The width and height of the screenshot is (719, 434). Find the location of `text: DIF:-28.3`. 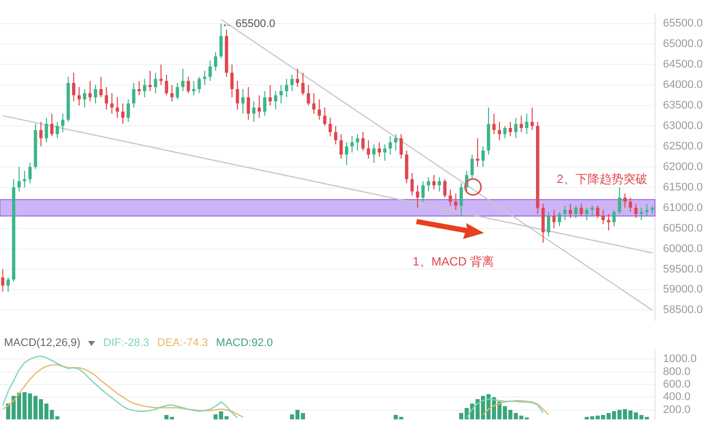

text: DIF:-28.3 is located at coordinates (126, 343).